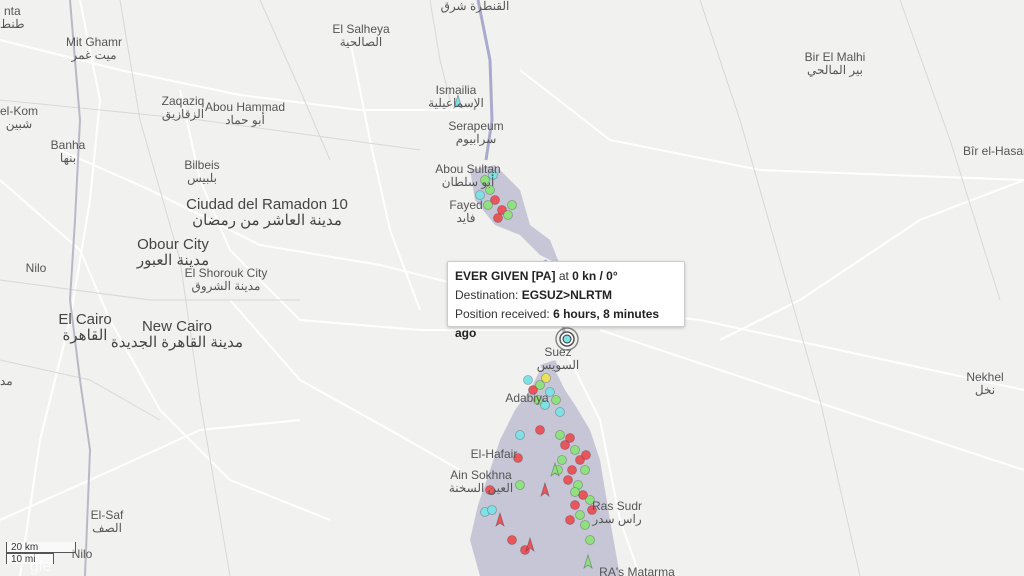  What do you see at coordinates (173, 244) in the screenshot?
I see `place-name-en: Obour City` at bounding box center [173, 244].